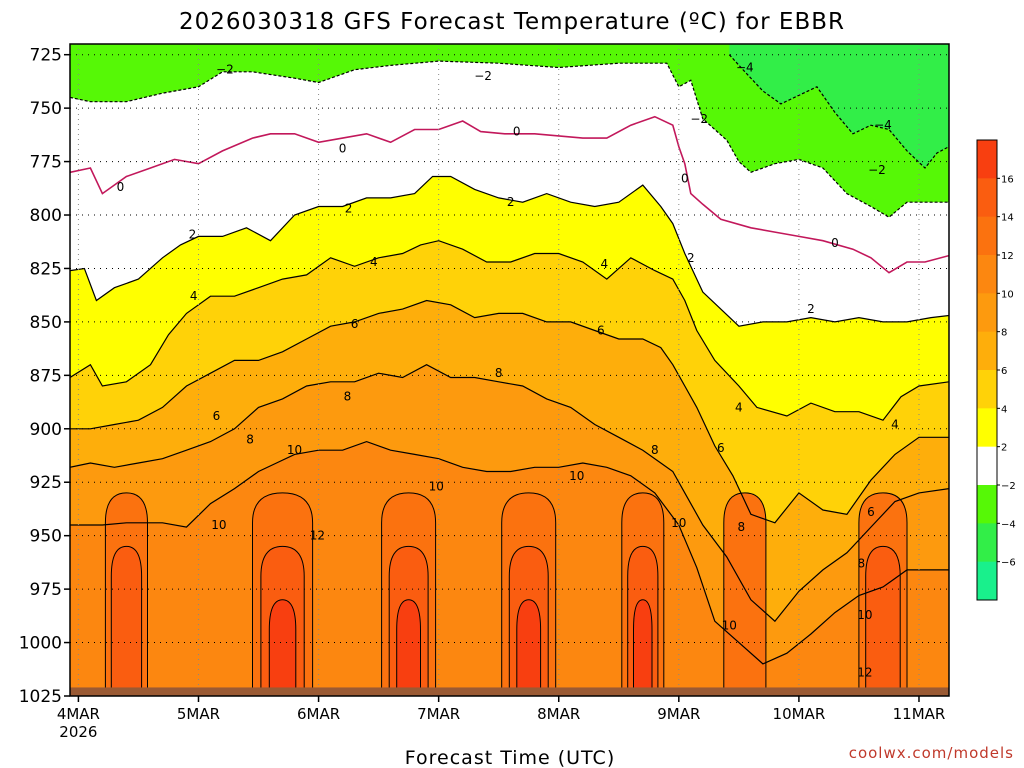 This screenshot has width=1024, height=768. Describe the element at coordinates (1008, 524) in the screenshot. I see `colorbar-tick-label: −4` at that location.